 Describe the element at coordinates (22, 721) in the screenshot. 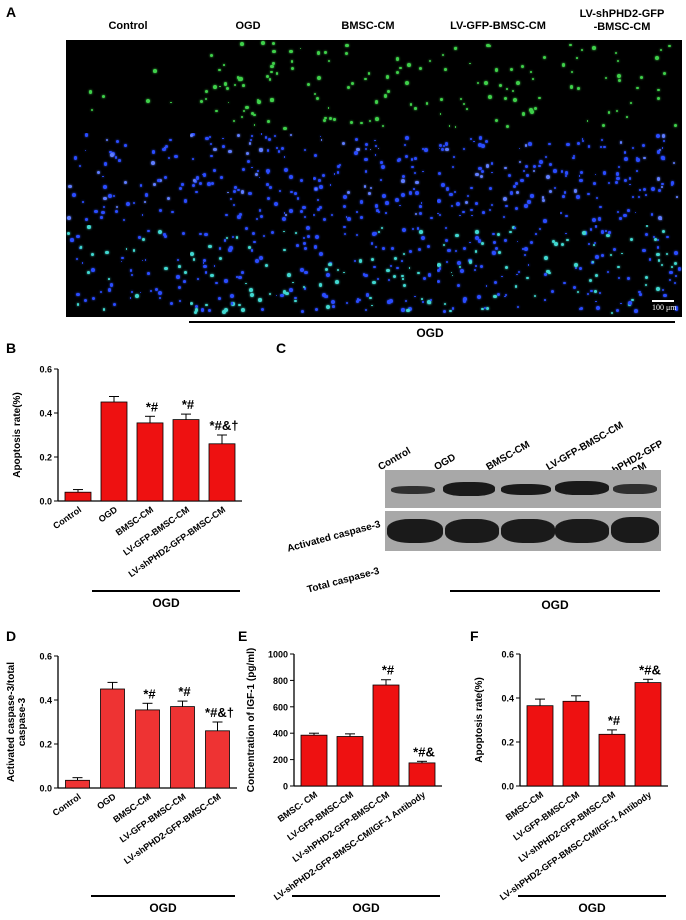

I see `y-axis-label: caspase-3` at that location.